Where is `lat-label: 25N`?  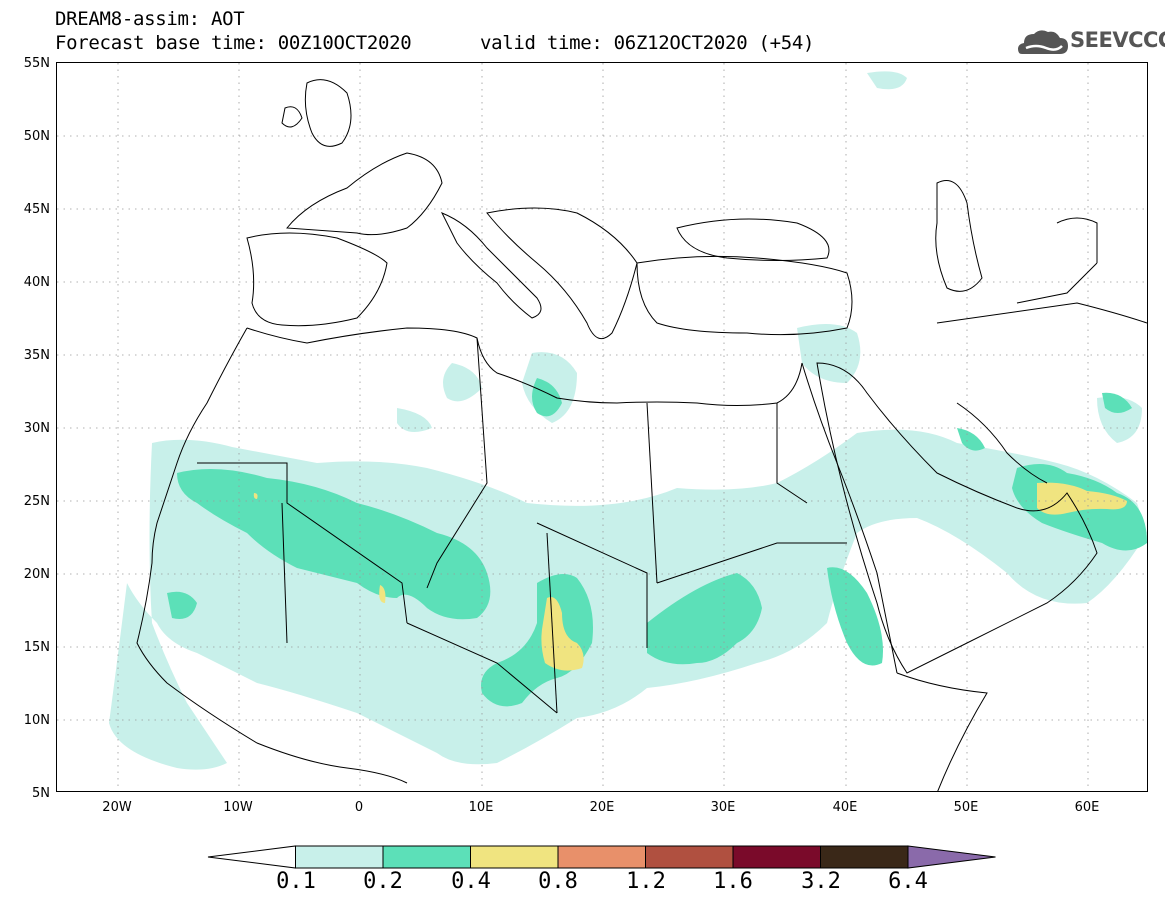
lat-label: 25N is located at coordinates (36, 501).